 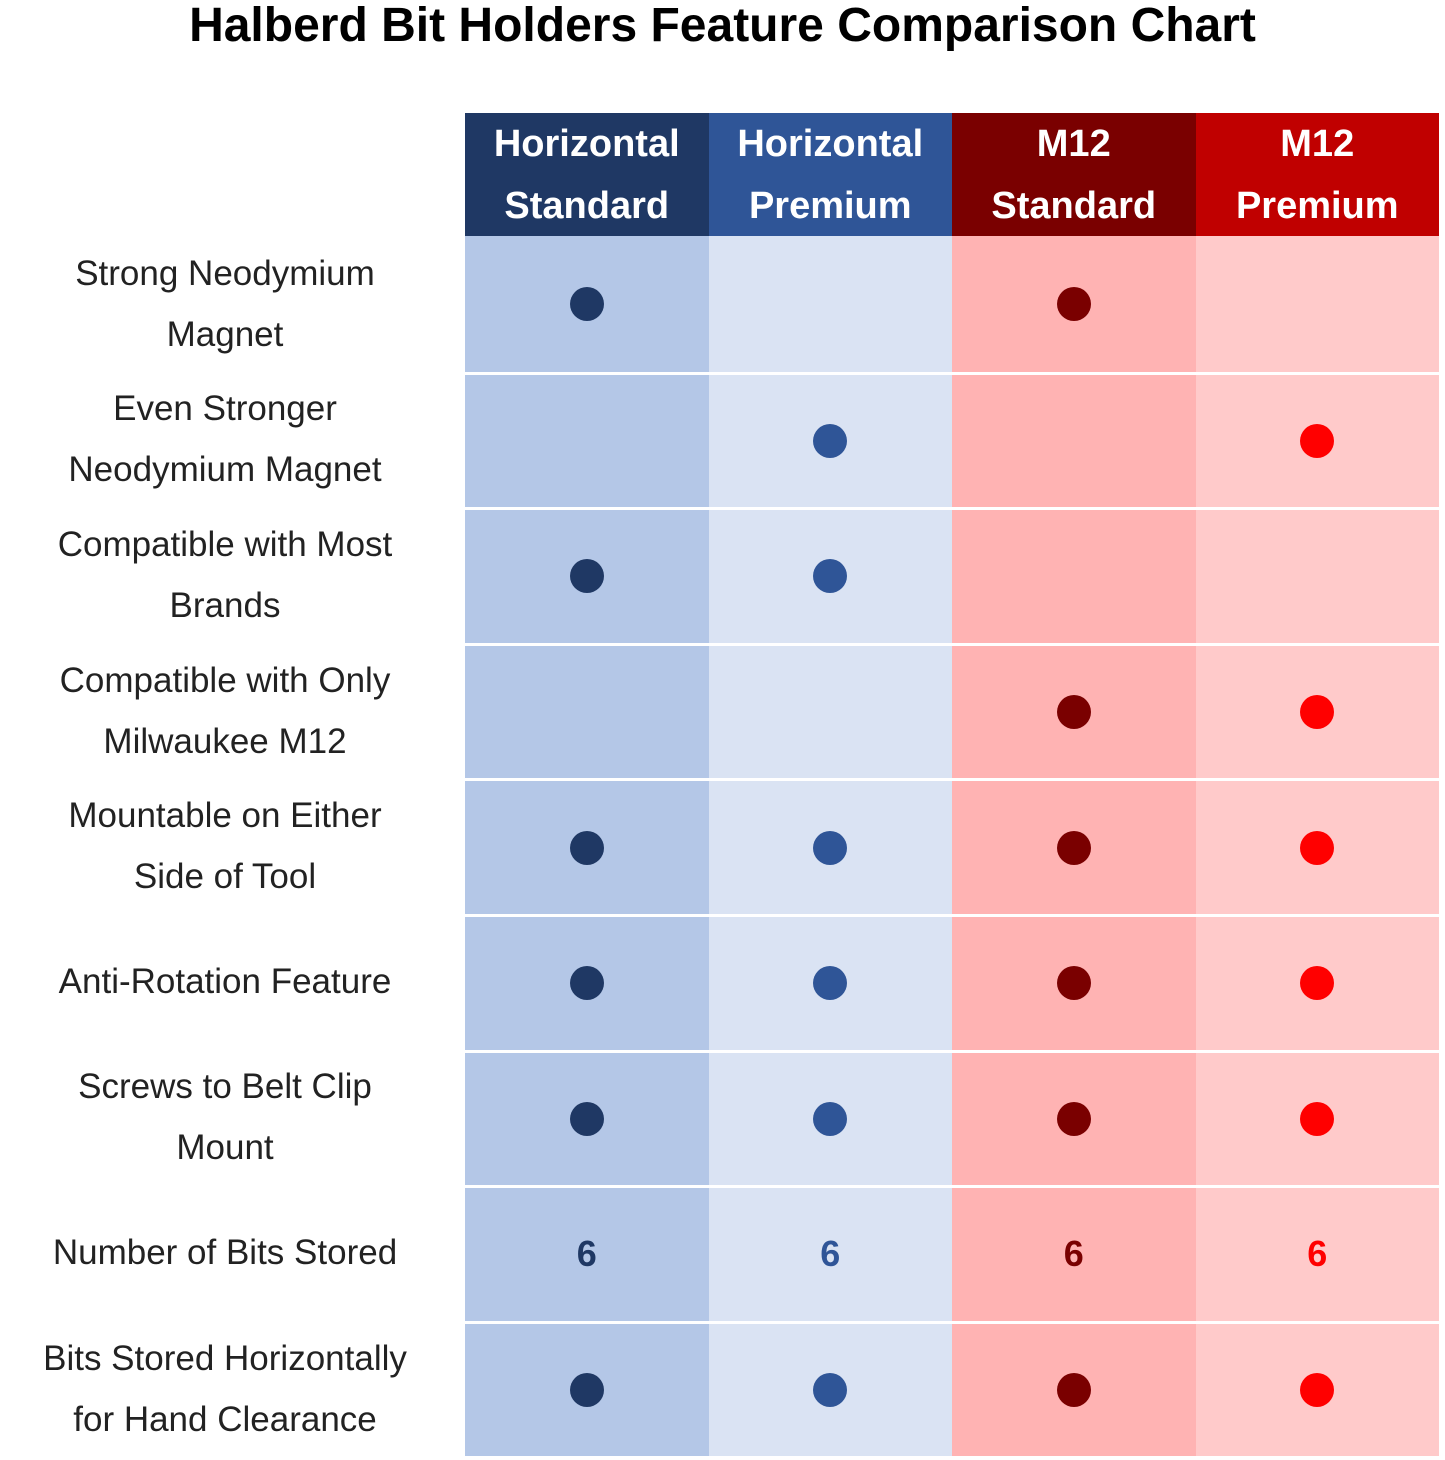 I want to click on line: Number of Bits Stored, so click(x=225, y=1253).